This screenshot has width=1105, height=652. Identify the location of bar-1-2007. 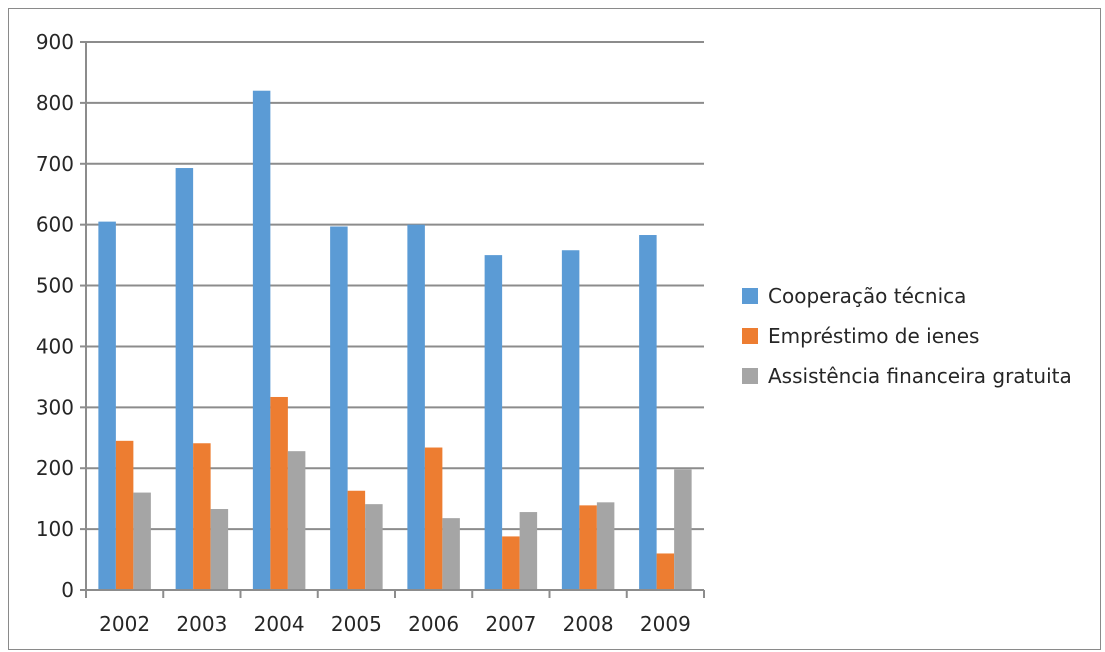
(511, 563).